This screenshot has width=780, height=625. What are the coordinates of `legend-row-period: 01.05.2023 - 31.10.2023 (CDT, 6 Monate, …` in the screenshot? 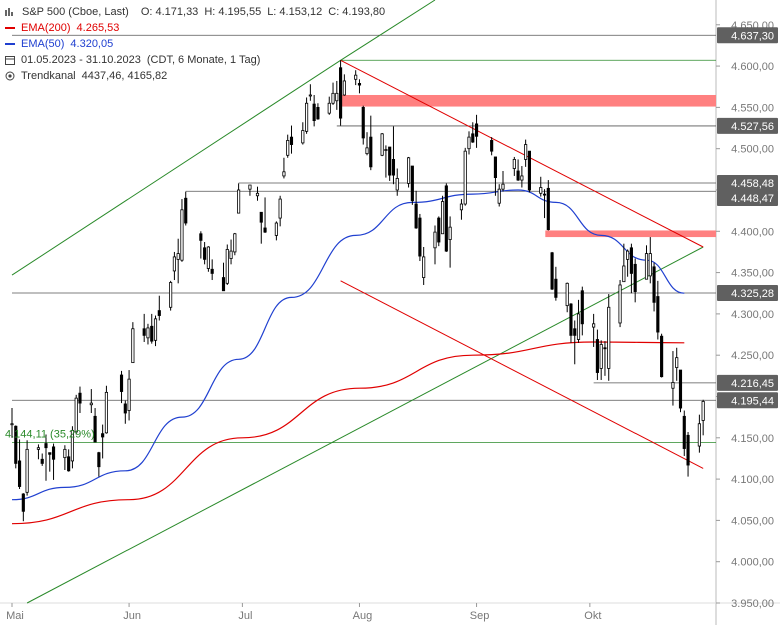 It's located at (197, 60).